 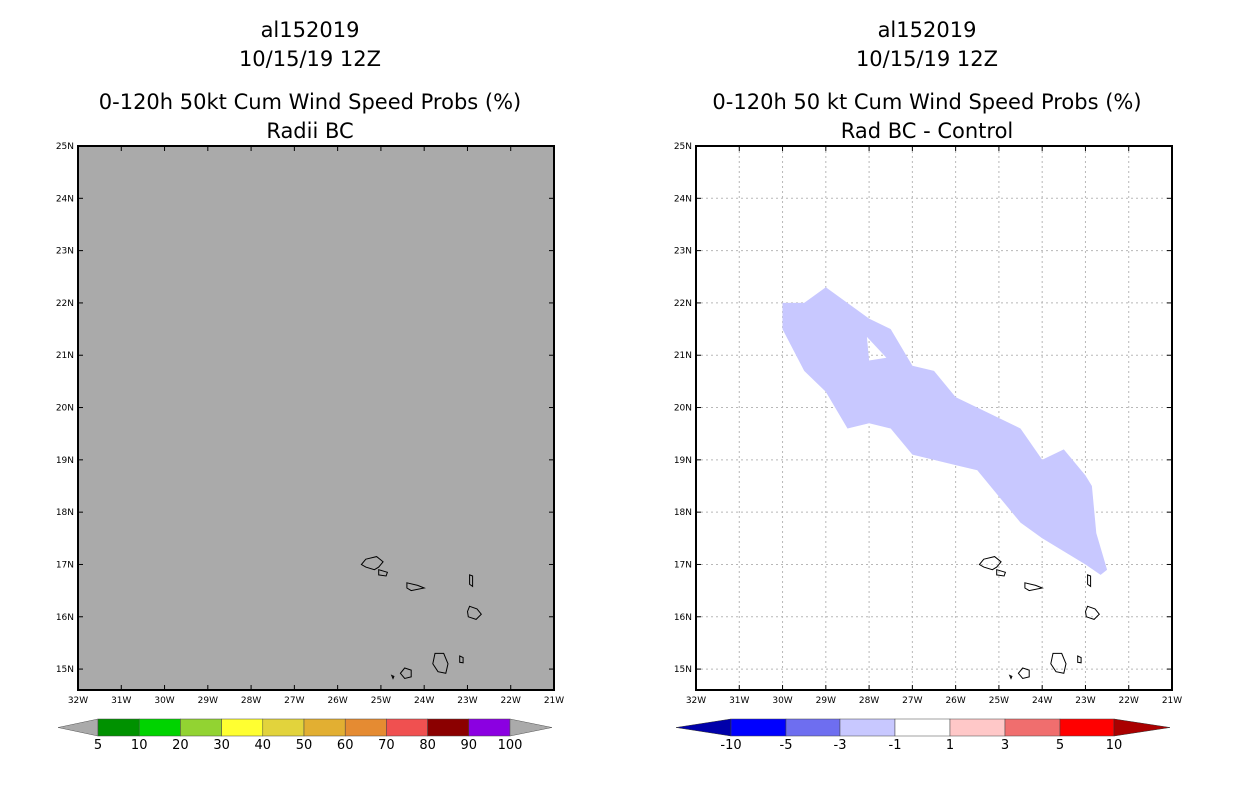 What do you see at coordinates (927, 102) in the screenshot?
I see `right-product-title: 0-120h 50 kt Cum Wind Speed Probs (%)` at bounding box center [927, 102].